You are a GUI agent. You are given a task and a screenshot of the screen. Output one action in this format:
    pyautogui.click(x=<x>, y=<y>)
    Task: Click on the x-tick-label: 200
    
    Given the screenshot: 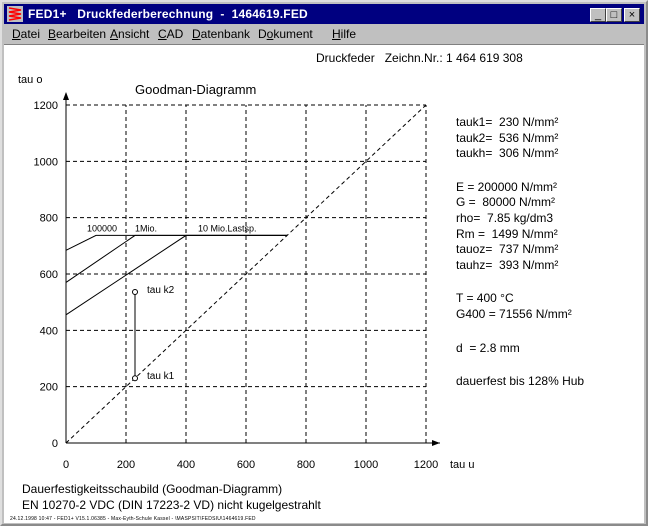 What is the action you would take?
    pyautogui.click(x=126, y=465)
    